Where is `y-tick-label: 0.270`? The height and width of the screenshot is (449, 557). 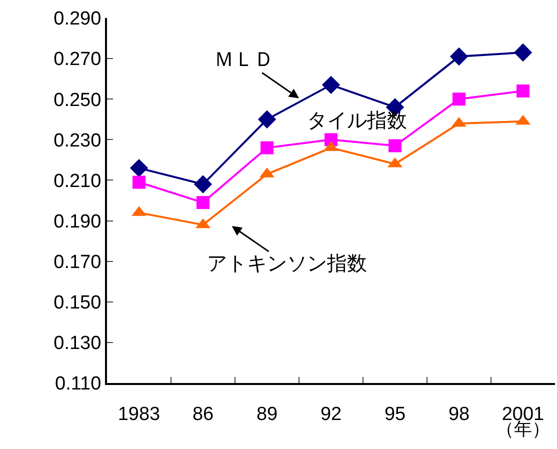
y-tick-label: 0.270 is located at coordinates (78, 59).